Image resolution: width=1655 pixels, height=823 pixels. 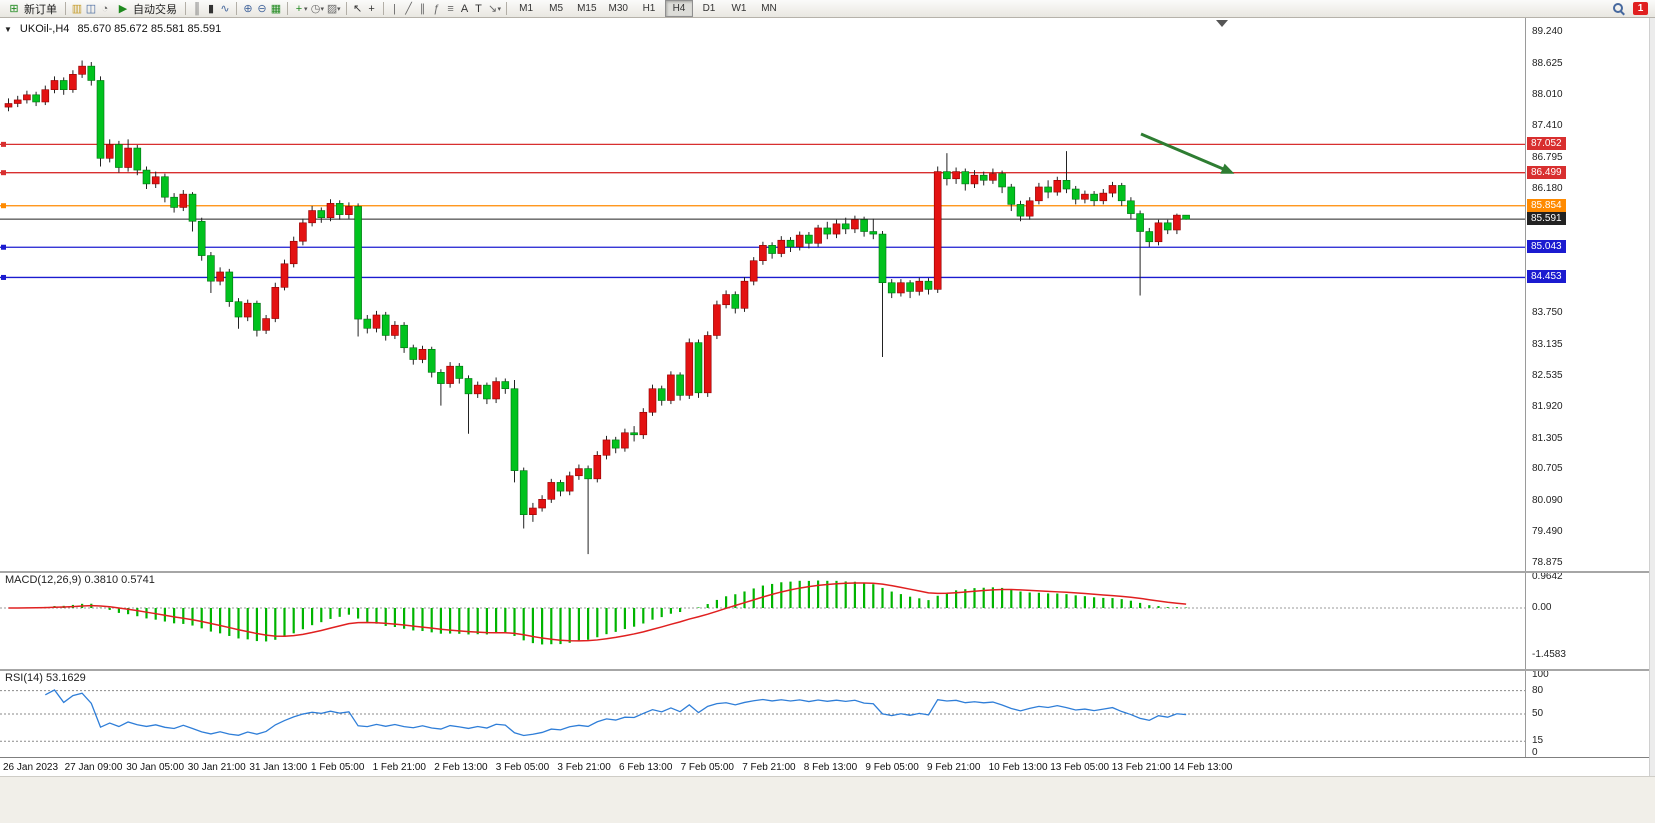 I want to click on current-price-badge: 85.591, so click(x=1546, y=219).